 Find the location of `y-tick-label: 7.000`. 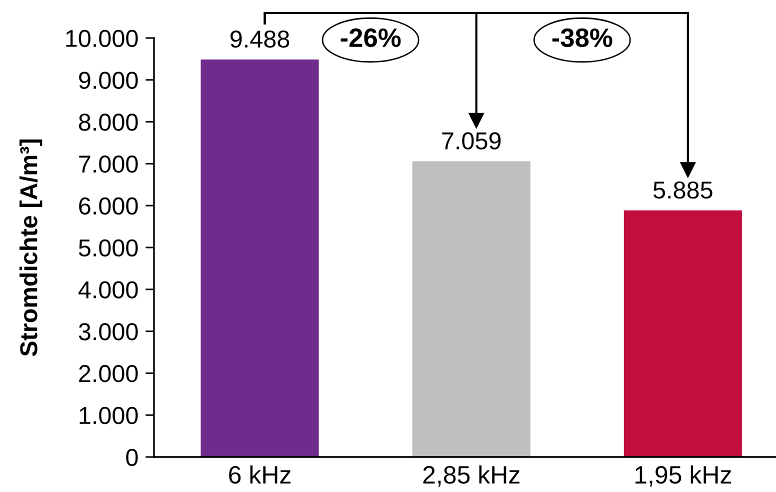

y-tick-label: 7.000 is located at coordinates (108, 164).